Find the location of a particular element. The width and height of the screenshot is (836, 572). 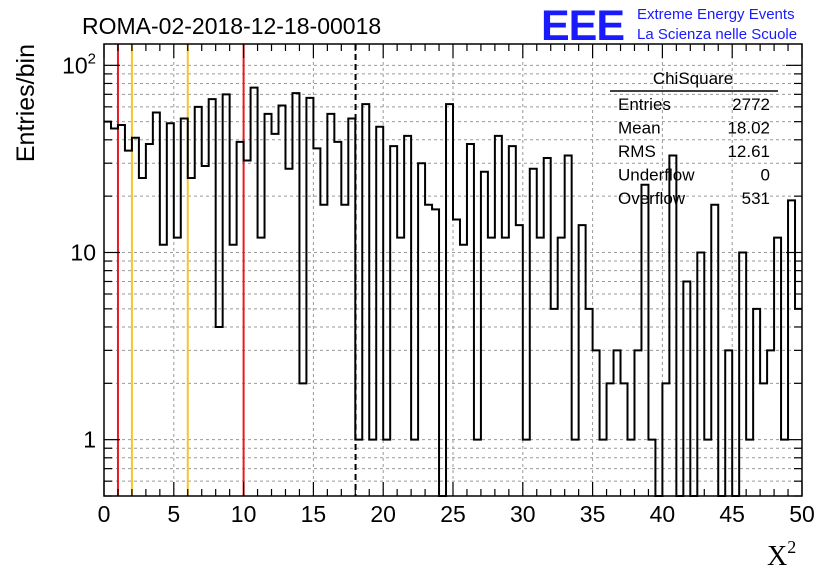

eee-logo-line2: La Scienza nelle Scuole is located at coordinates (717, 34).